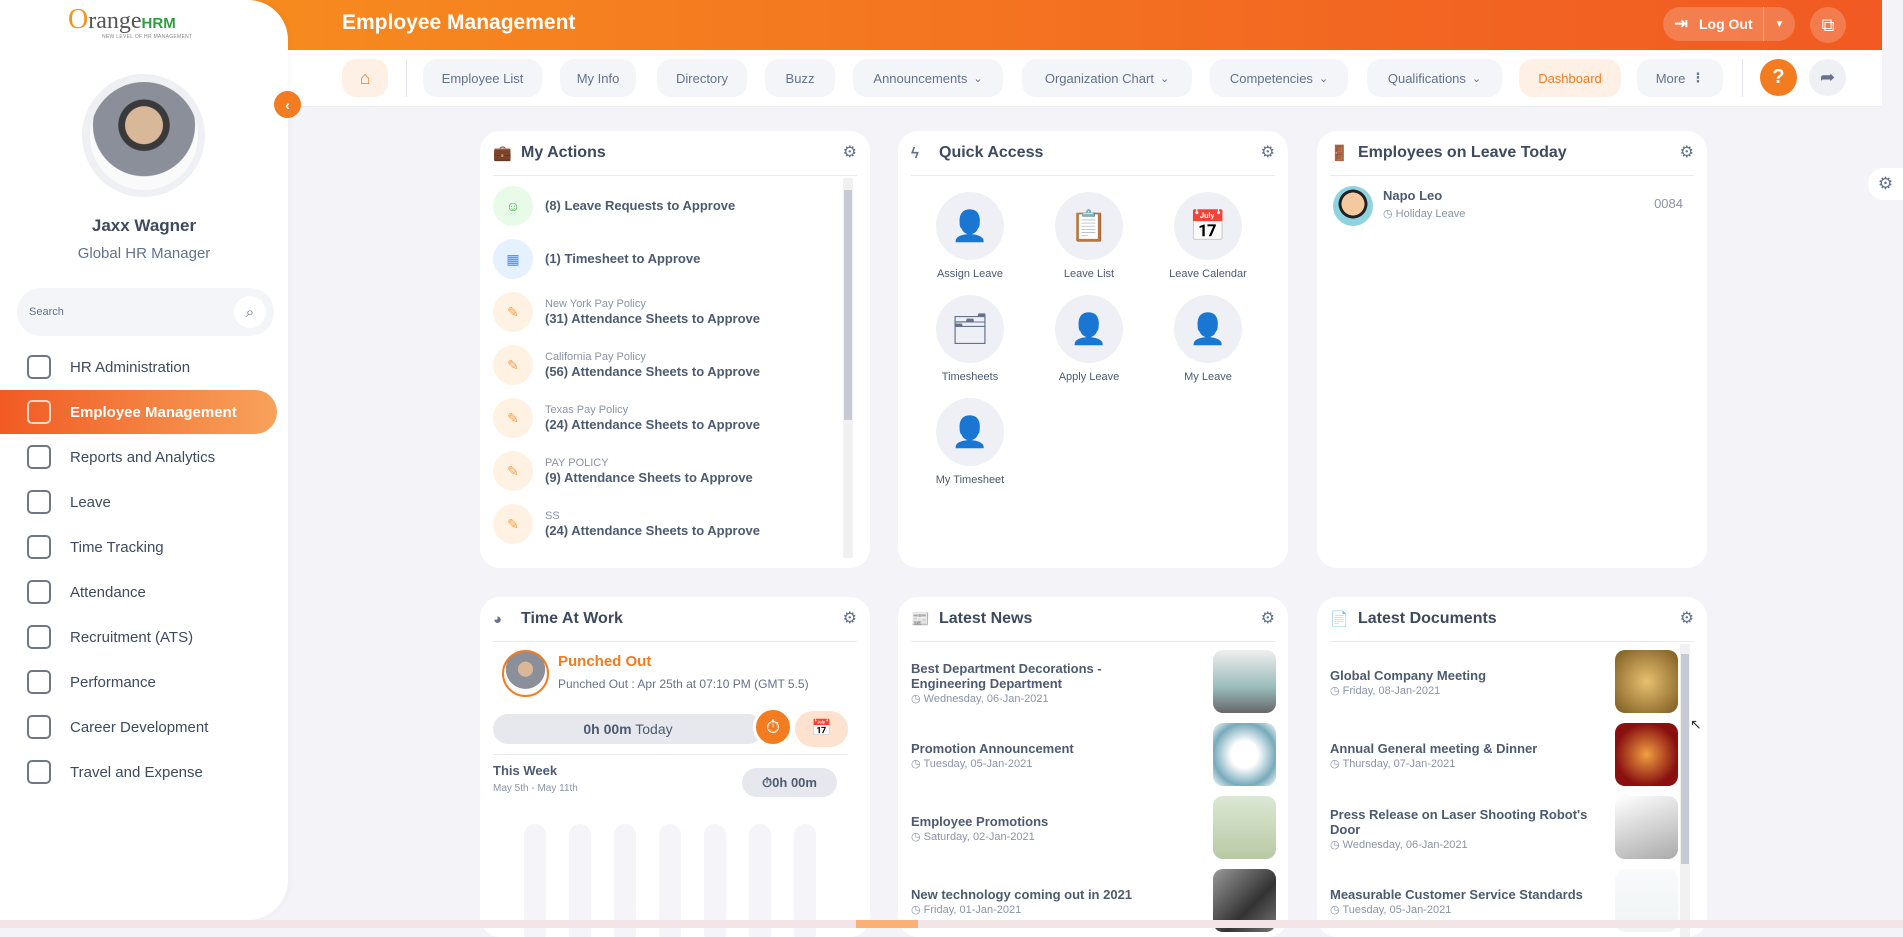  Describe the element at coordinates (1089, 339) in the screenshot. I see `quick-access-apply-leave: 👤 Apply Leave` at that location.